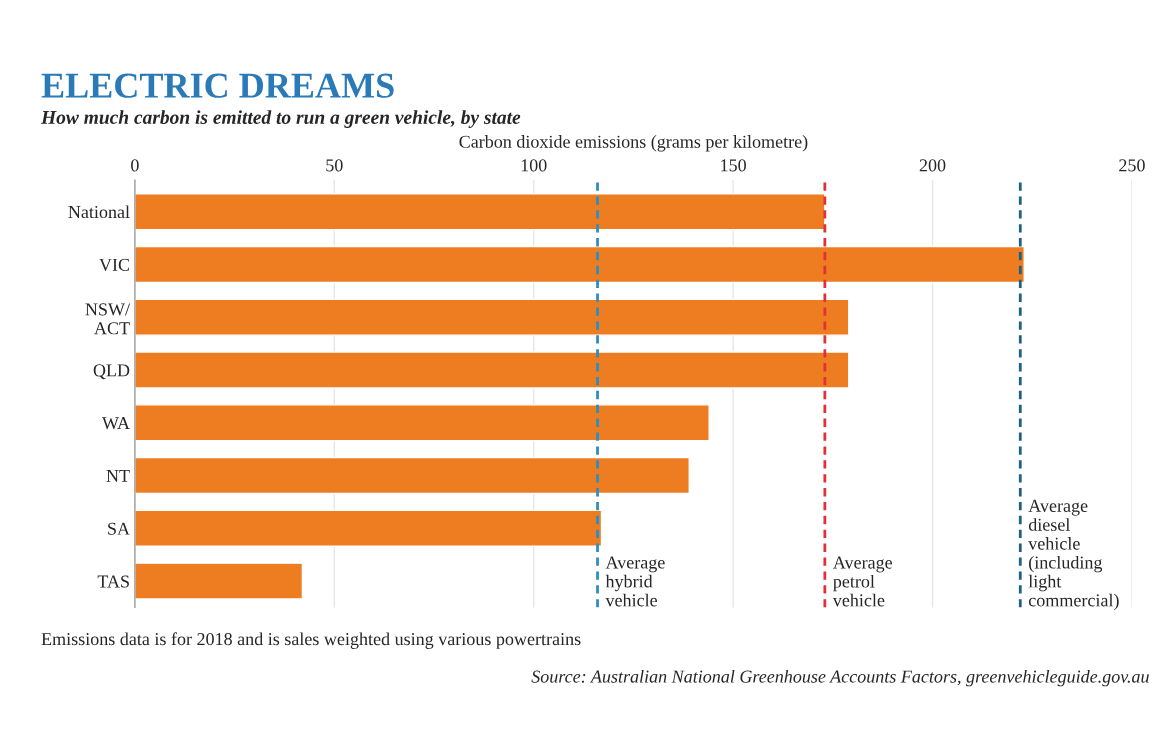 The width and height of the screenshot is (1173, 750). I want to click on x-tick-label: 100, so click(534, 165).